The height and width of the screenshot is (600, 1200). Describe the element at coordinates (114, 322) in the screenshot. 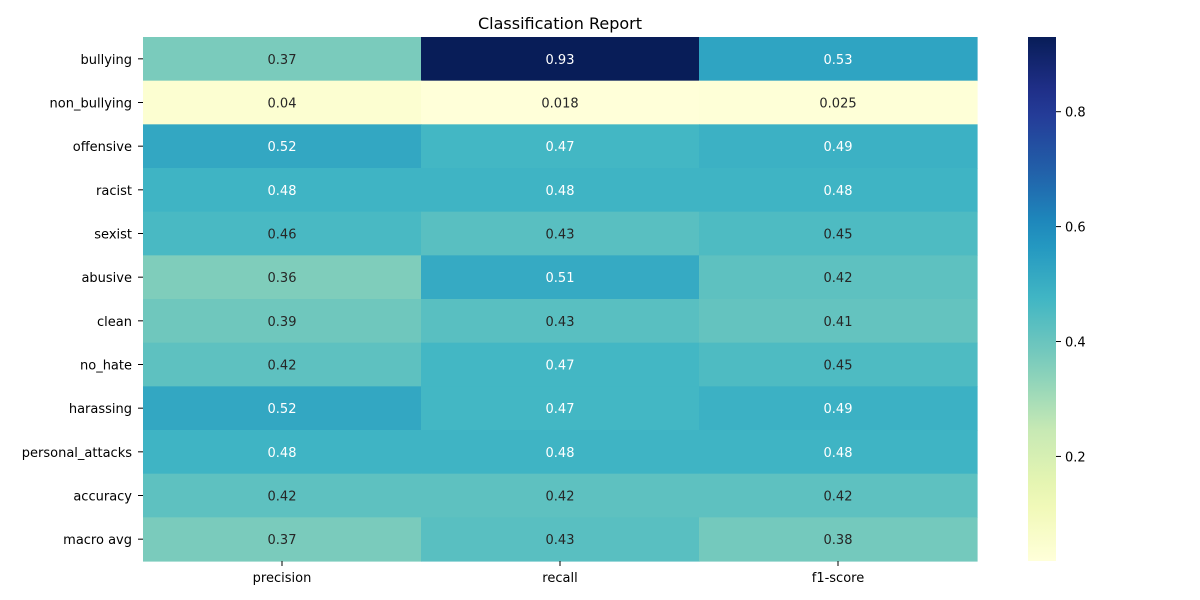

I see `y-tick-label: clean` at that location.